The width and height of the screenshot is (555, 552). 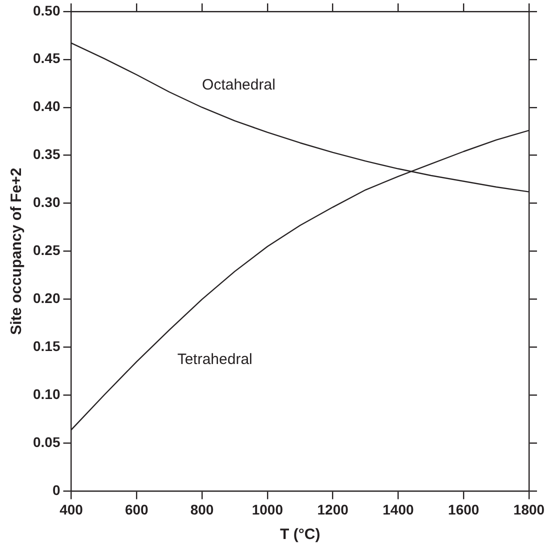 What do you see at coordinates (46, 346) in the screenshot?
I see `y-tick-label: 0.15` at bounding box center [46, 346].